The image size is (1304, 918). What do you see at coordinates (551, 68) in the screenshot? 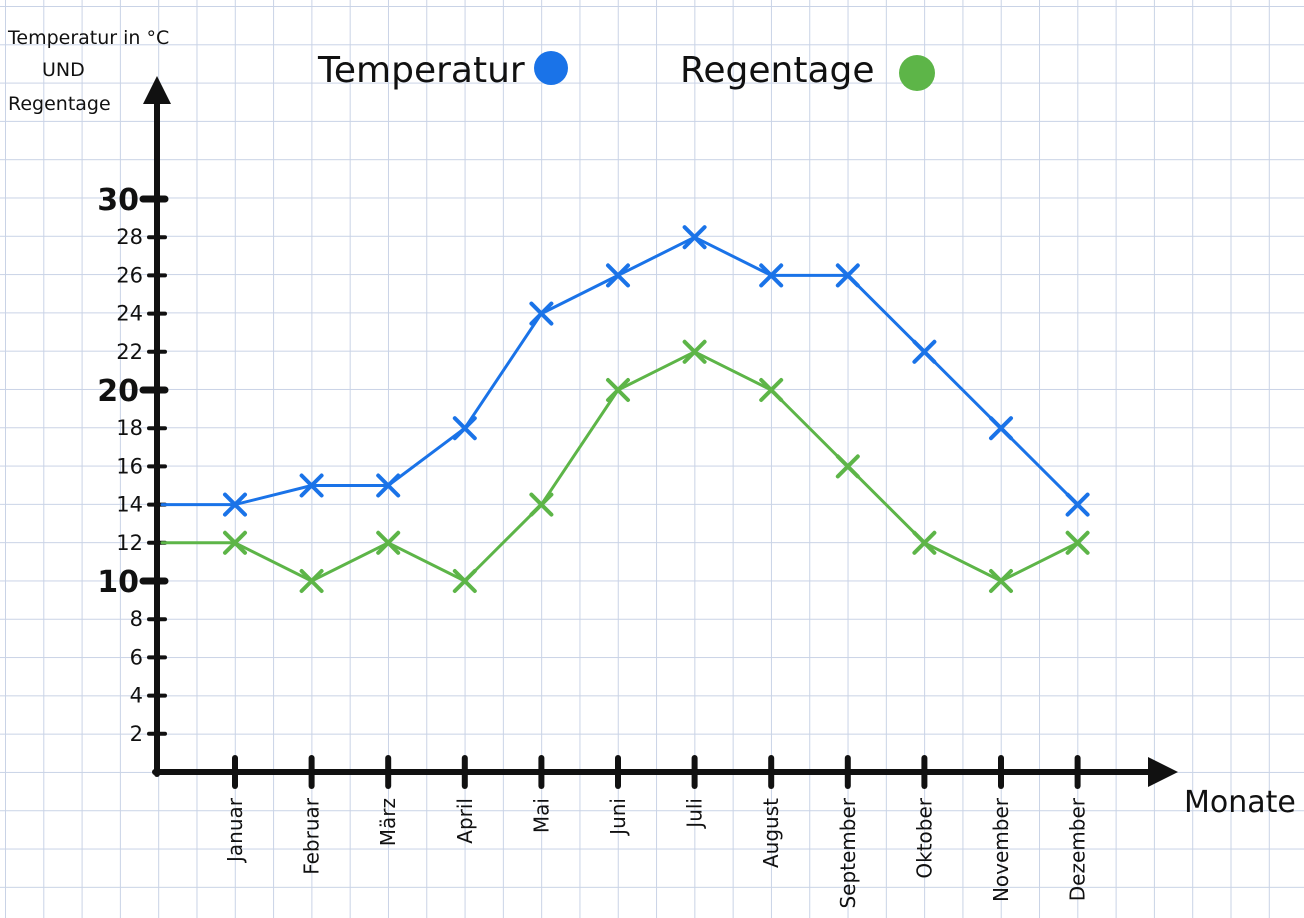
I see `legend-marker-temperatur` at bounding box center [551, 68].